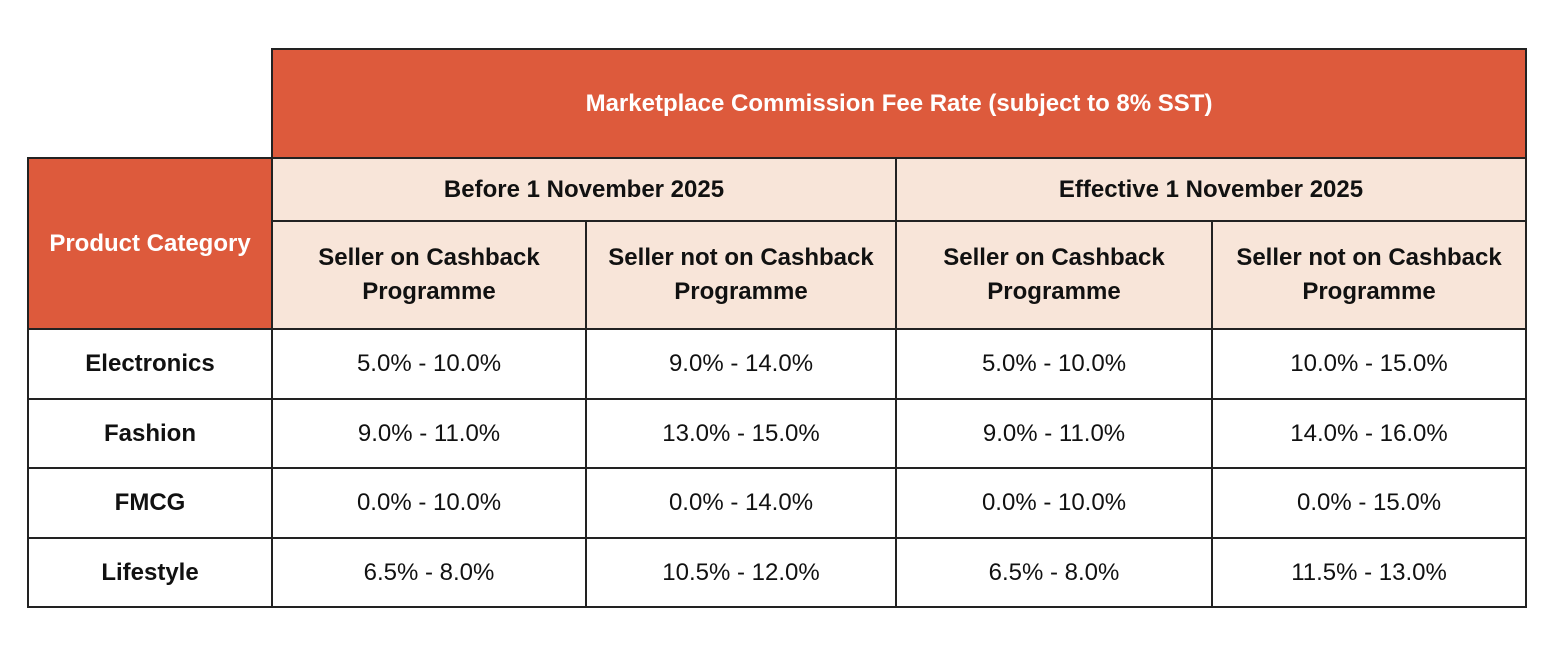 Image resolution: width=1558 pixels, height=646 pixels. What do you see at coordinates (150, 364) in the screenshot?
I see `category-cell: Electronics` at bounding box center [150, 364].